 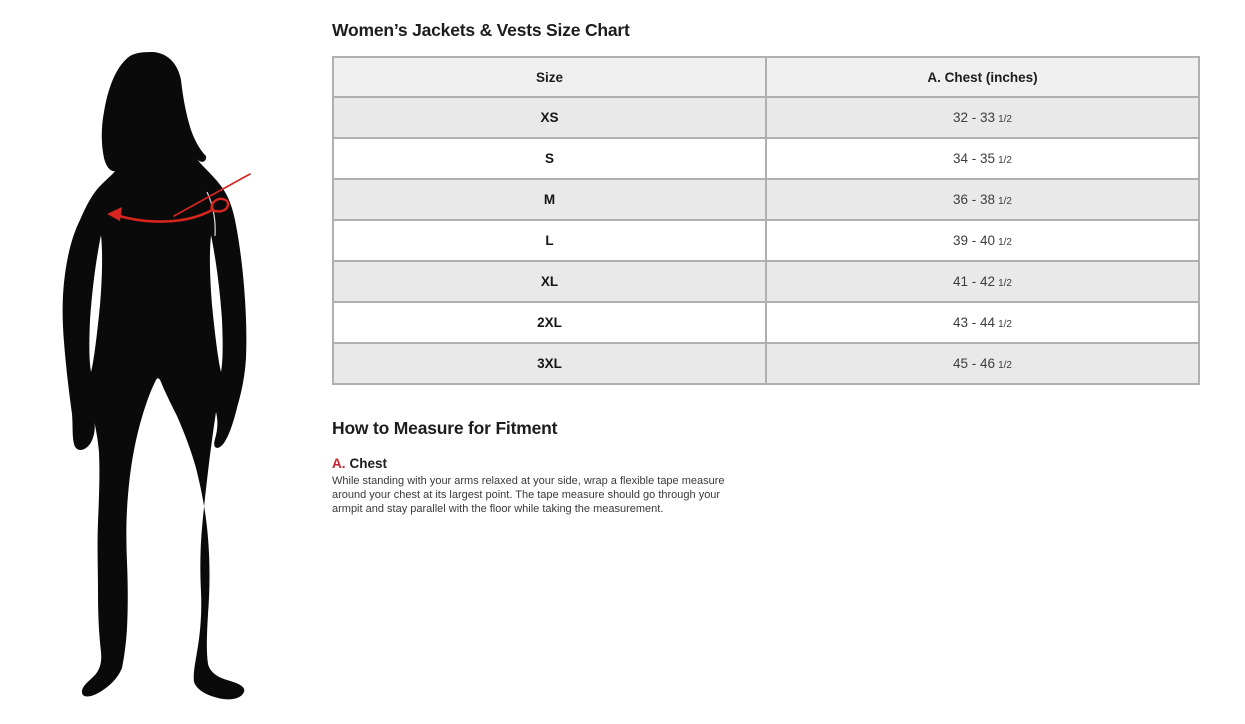 I want to click on page-title: Women’s Jackets & Vests Size Chart, so click(x=481, y=30).